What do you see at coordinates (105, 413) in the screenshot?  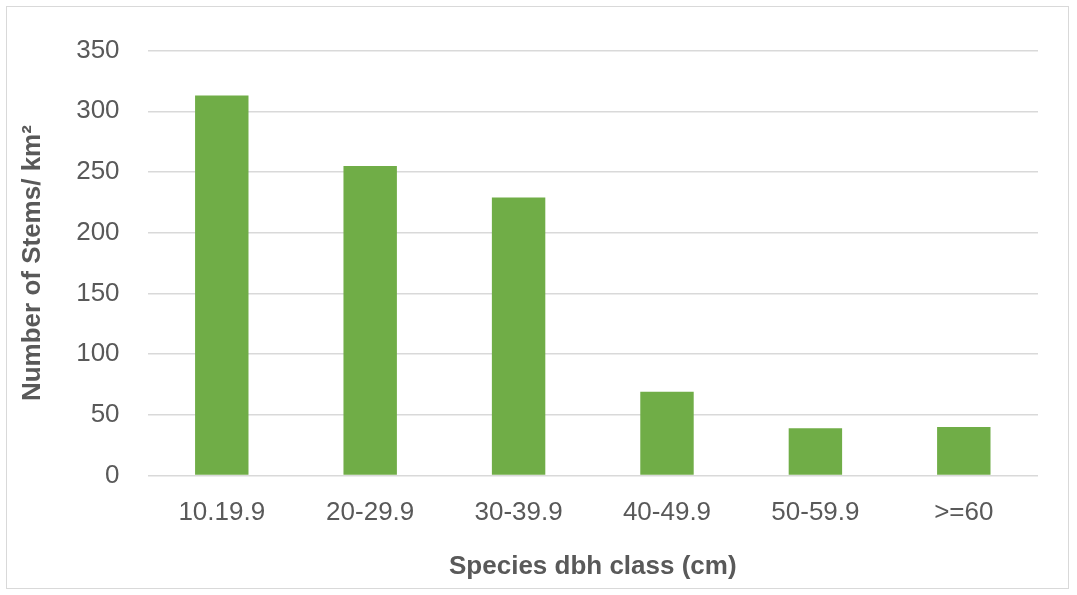 I see `y-tick-label: 50` at bounding box center [105, 413].